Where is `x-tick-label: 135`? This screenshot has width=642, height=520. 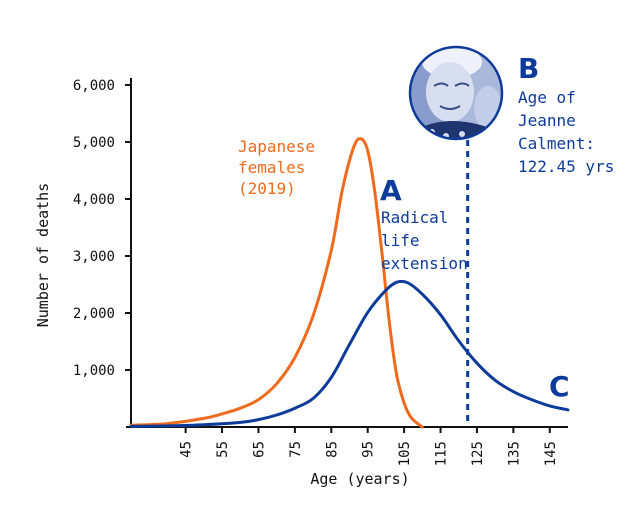
x-tick-label: 135 is located at coordinates (514, 453).